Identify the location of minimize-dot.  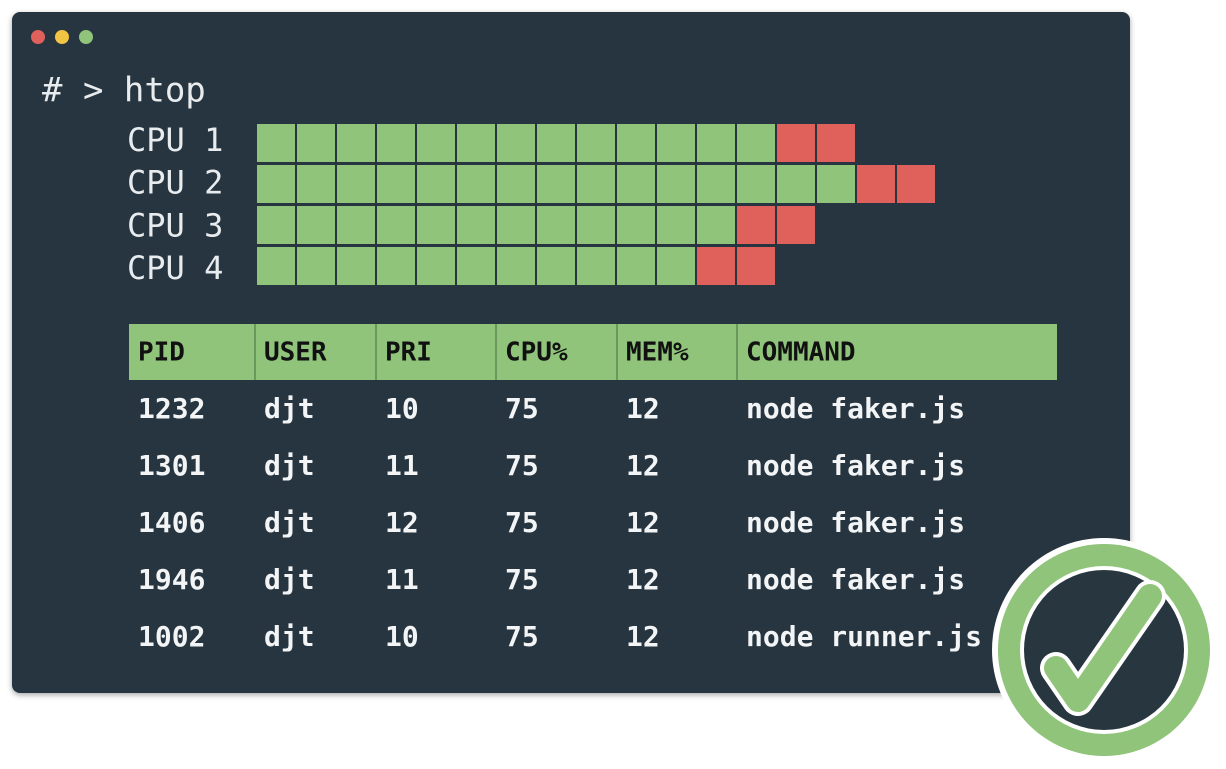
(62, 37).